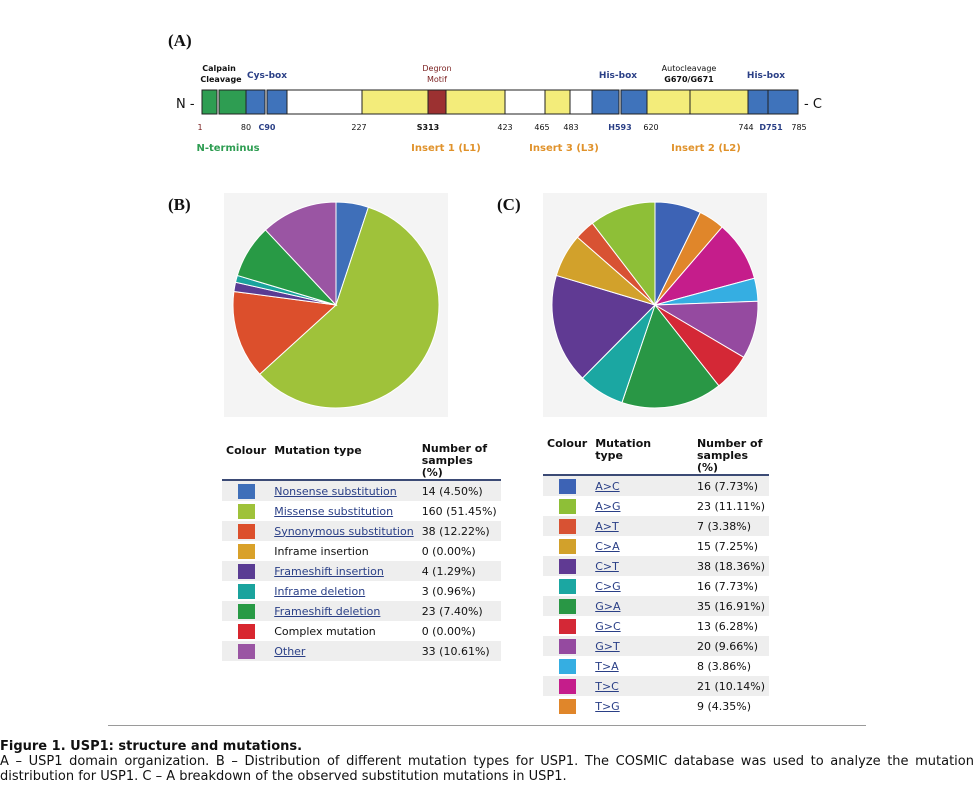 This screenshot has width=974, height=809. Describe the element at coordinates (623, 449) in the screenshot. I see `table-c-type-header: Mutation type` at that location.